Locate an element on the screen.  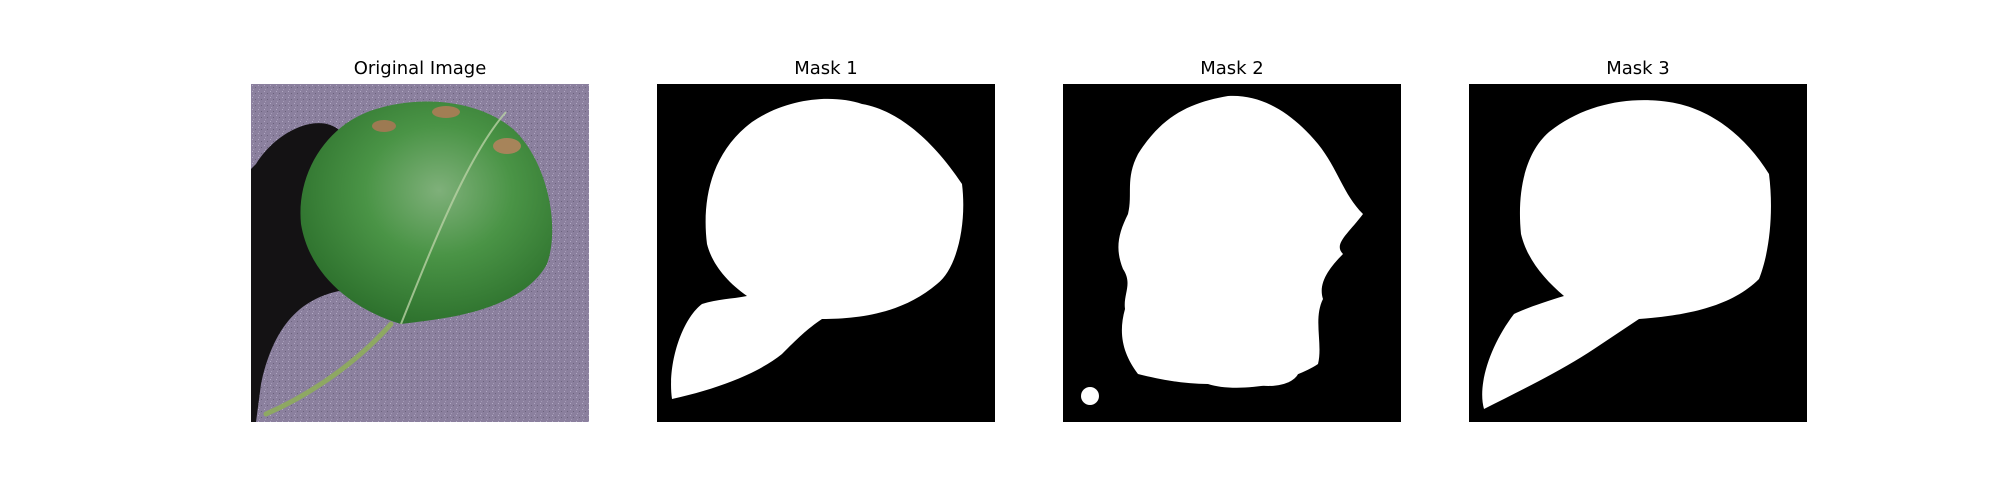
original-image is located at coordinates (420, 253).